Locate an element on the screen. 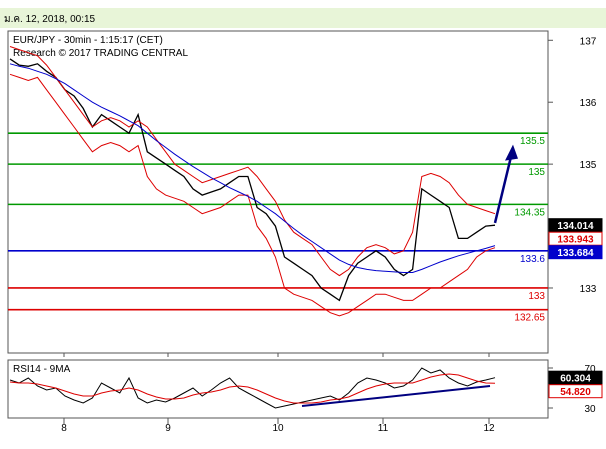  rsi-ma-line is located at coordinates (252, 388).